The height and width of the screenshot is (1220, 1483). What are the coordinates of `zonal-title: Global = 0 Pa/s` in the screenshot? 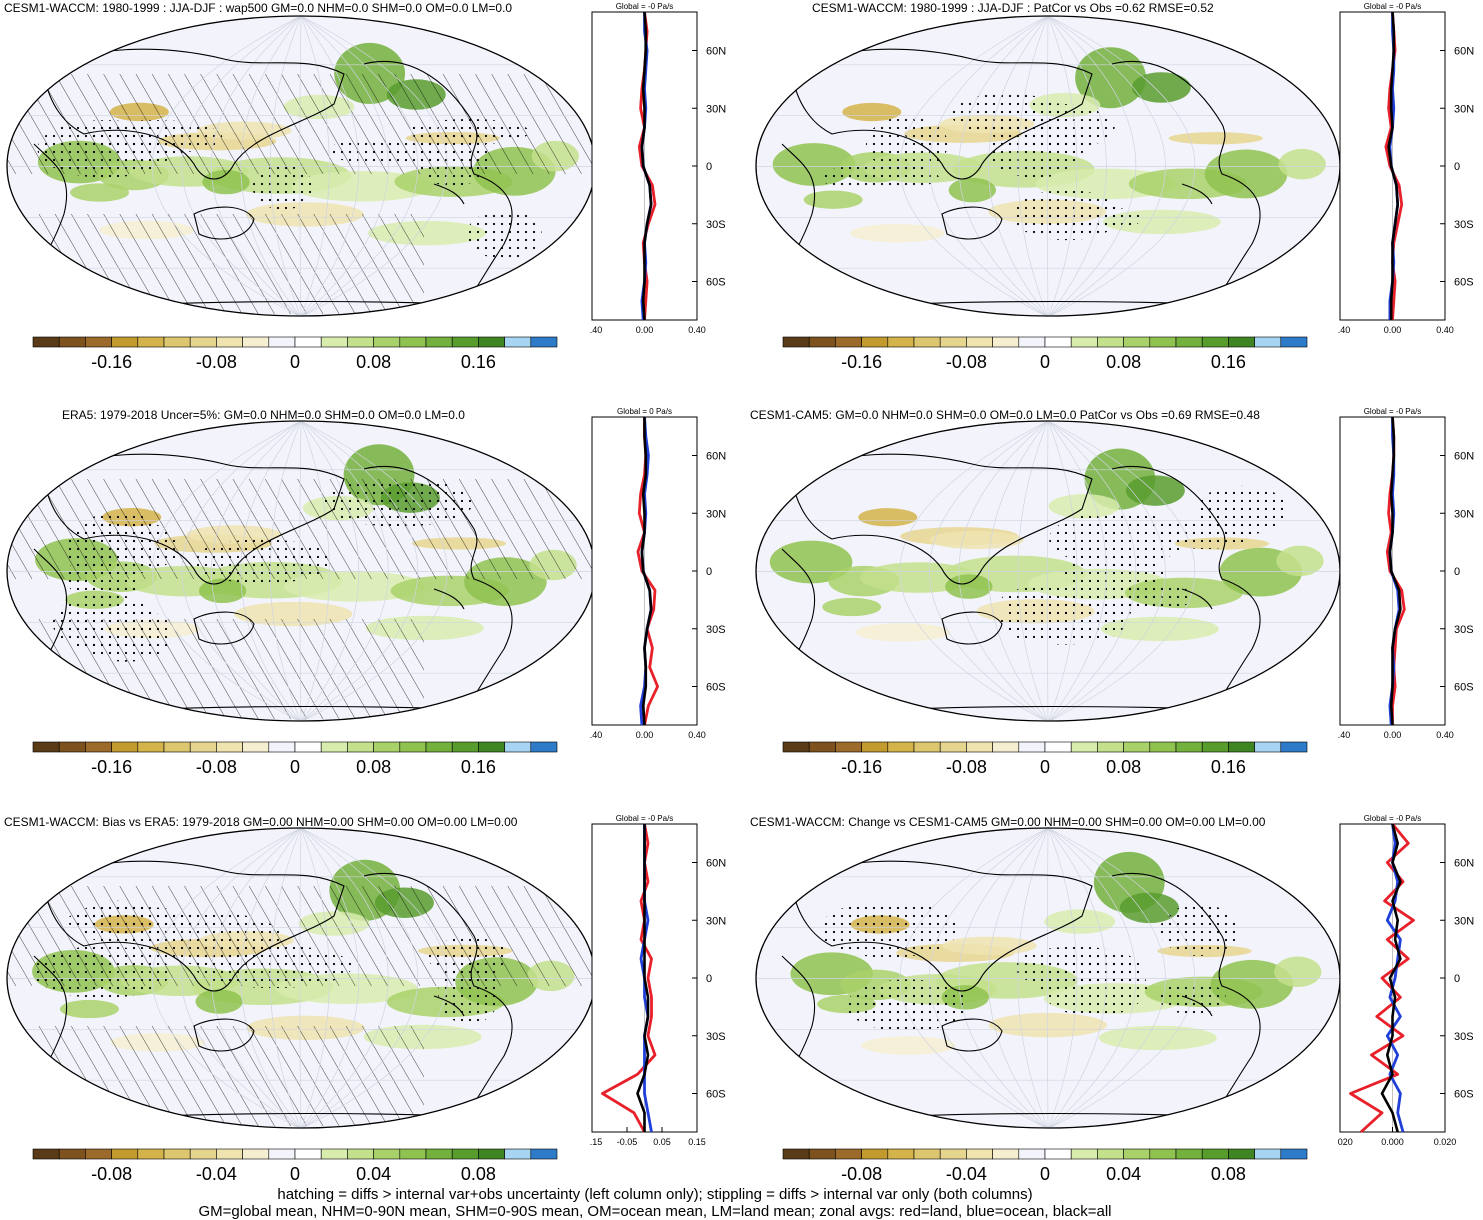 It's located at (644, 411).